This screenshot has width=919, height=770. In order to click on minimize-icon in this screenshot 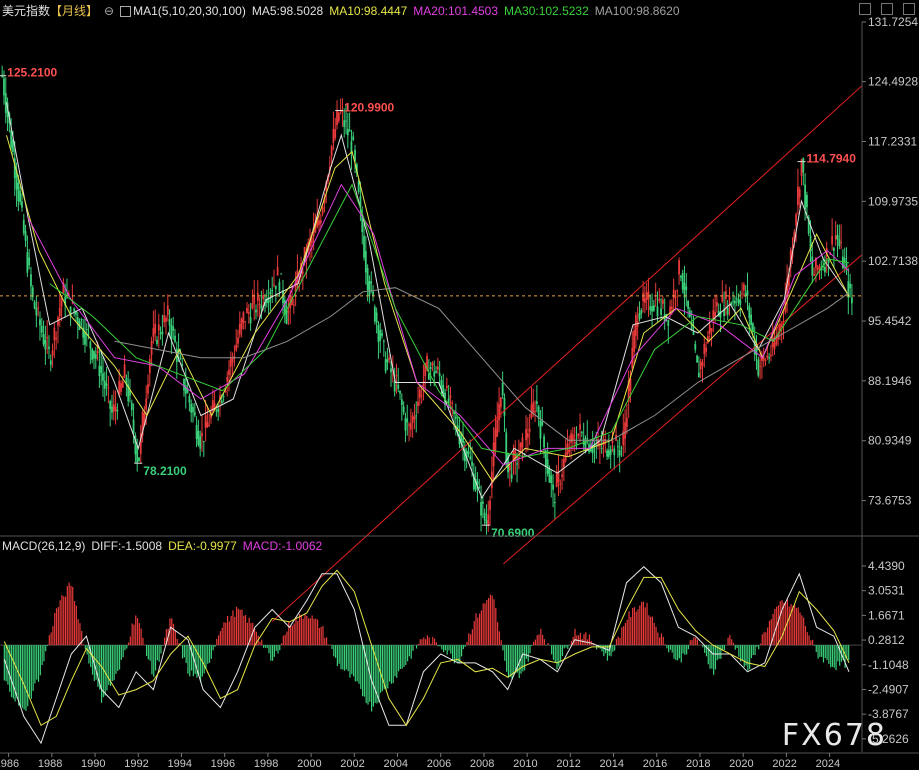, I will do `click(865, 9)`.